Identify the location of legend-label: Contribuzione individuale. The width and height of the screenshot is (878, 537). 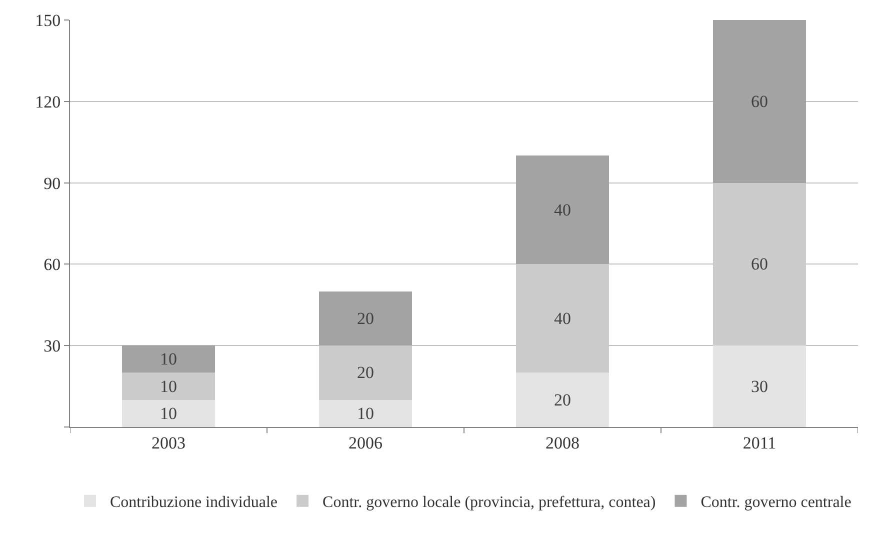
(194, 503).